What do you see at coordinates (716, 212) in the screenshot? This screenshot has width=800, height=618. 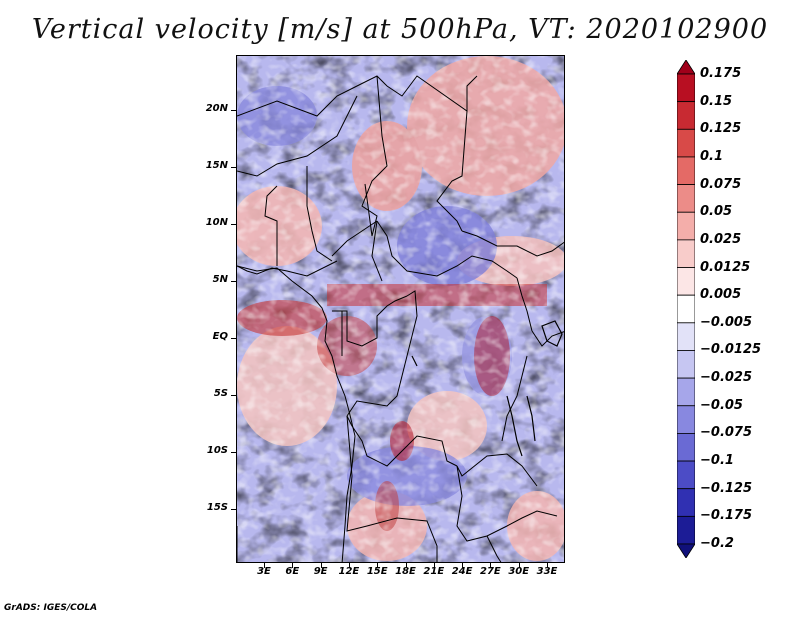 I see `colorbar-label: 0.05` at bounding box center [716, 212].